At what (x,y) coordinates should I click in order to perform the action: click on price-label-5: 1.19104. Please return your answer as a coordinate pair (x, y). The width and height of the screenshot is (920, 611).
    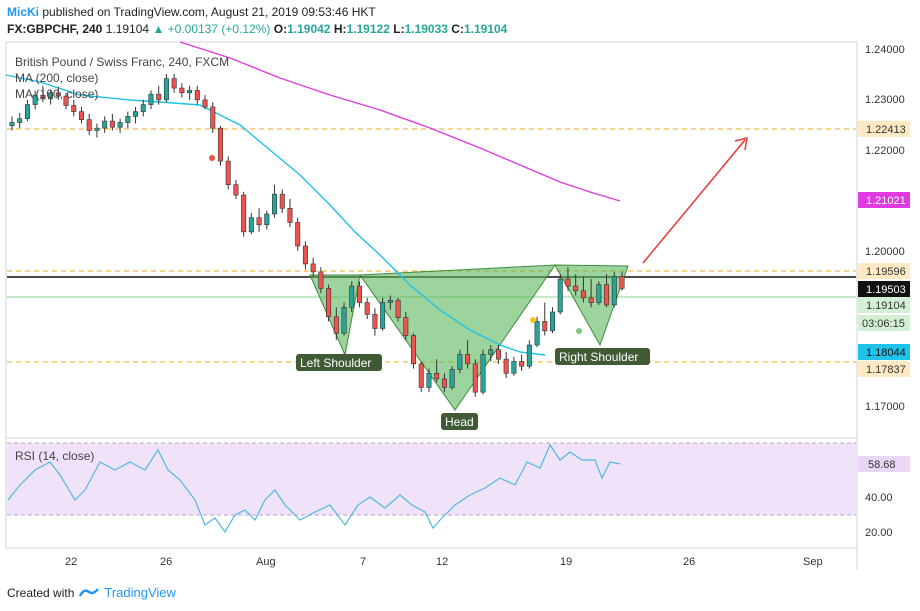
    Looking at the image, I should click on (886, 306).